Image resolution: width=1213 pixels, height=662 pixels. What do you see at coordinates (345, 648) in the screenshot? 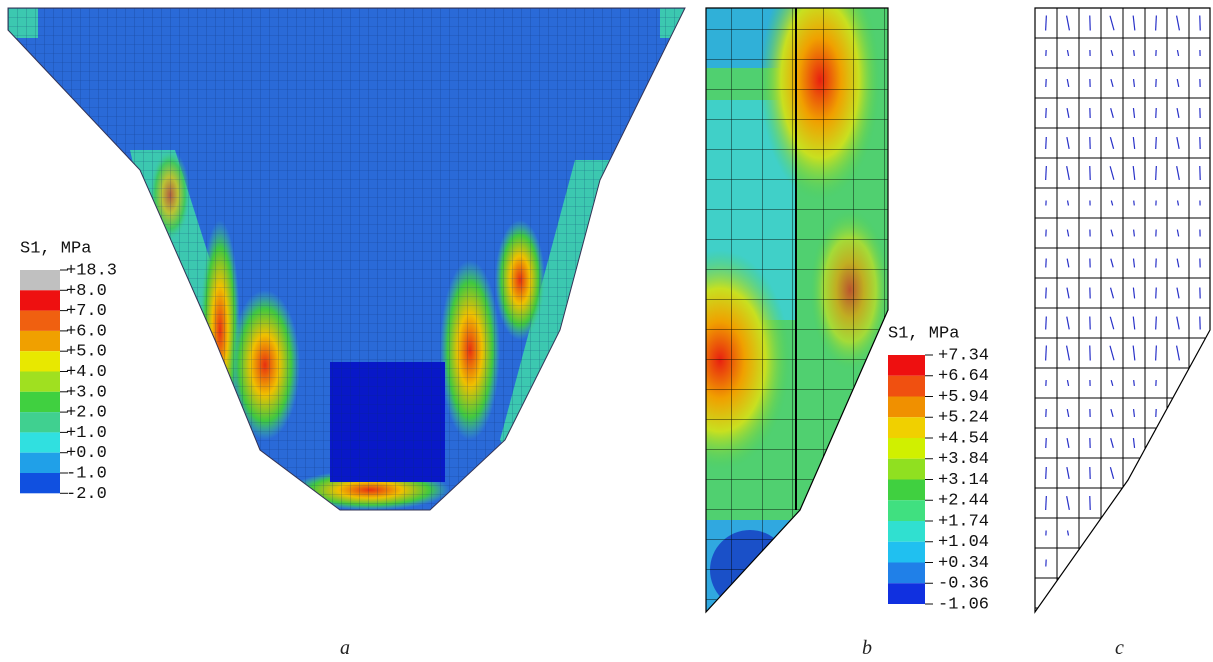
I see `caption: a` at bounding box center [345, 648].